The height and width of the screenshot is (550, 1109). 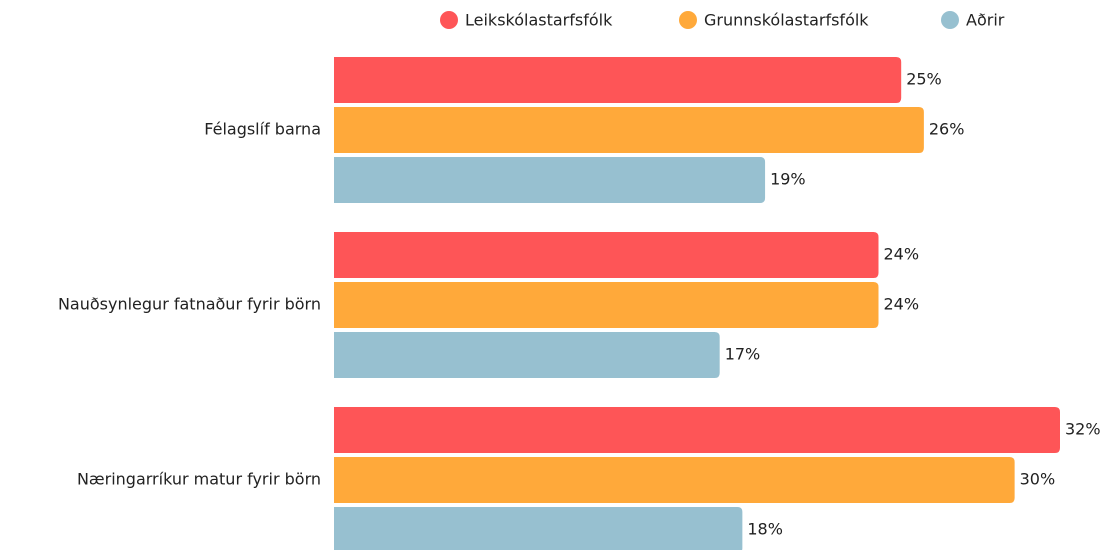 I want to click on value-label: 30%, so click(x=1038, y=479).